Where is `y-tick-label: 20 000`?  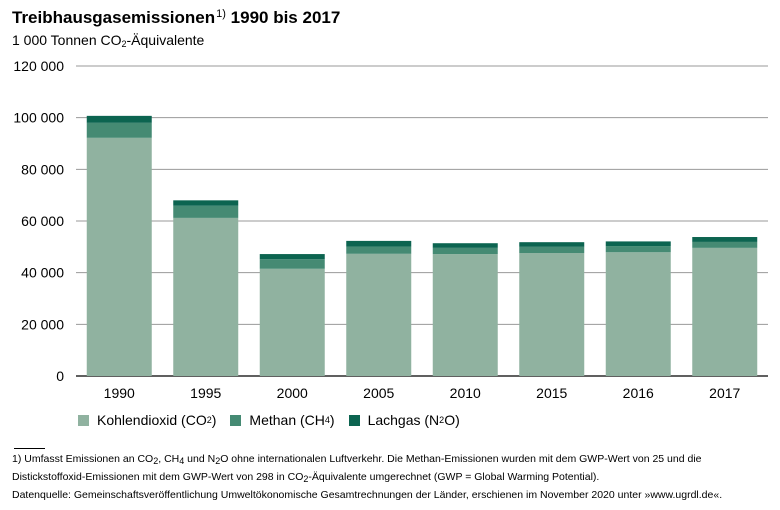 y-tick-label: 20 000 is located at coordinates (42, 324).